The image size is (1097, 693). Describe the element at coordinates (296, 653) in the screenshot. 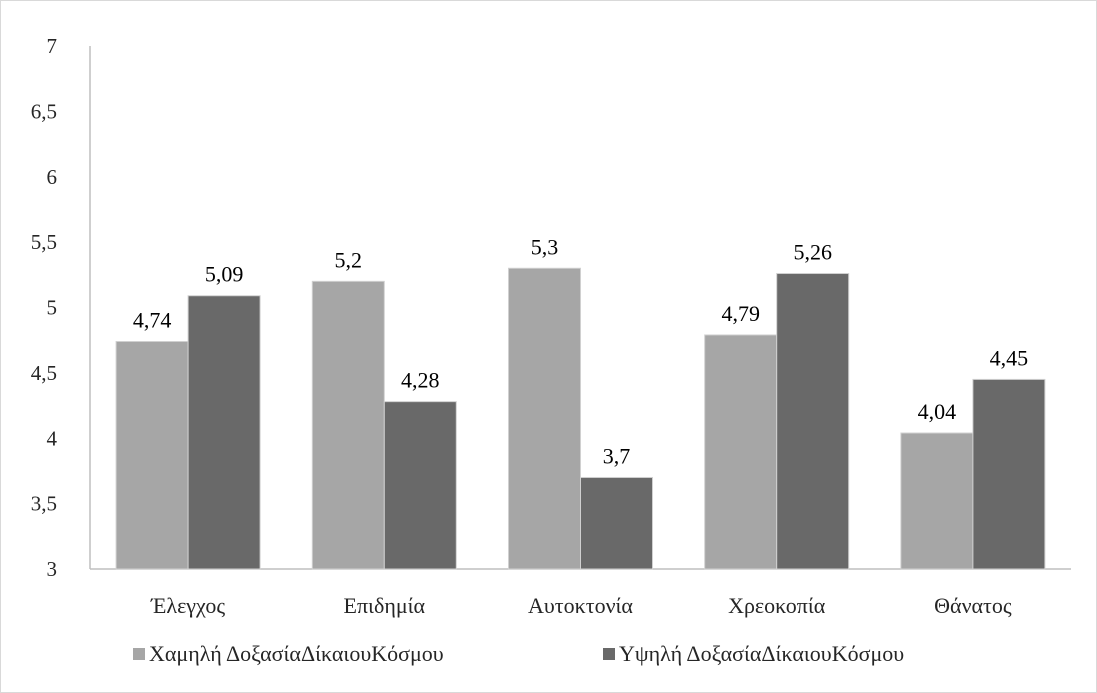

I see `legend-label: Χαμηλή ΔοξασίαΔίκαιουΚόσμου` at that location.